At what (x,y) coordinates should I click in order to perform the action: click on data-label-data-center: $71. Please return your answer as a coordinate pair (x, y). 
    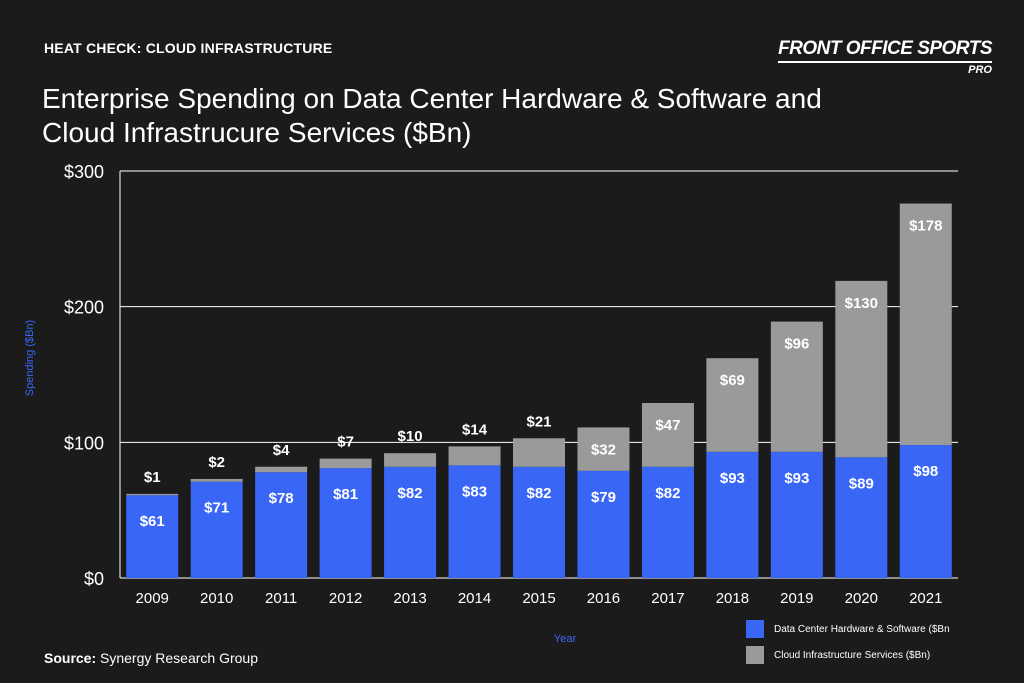
    Looking at the image, I should click on (216, 508).